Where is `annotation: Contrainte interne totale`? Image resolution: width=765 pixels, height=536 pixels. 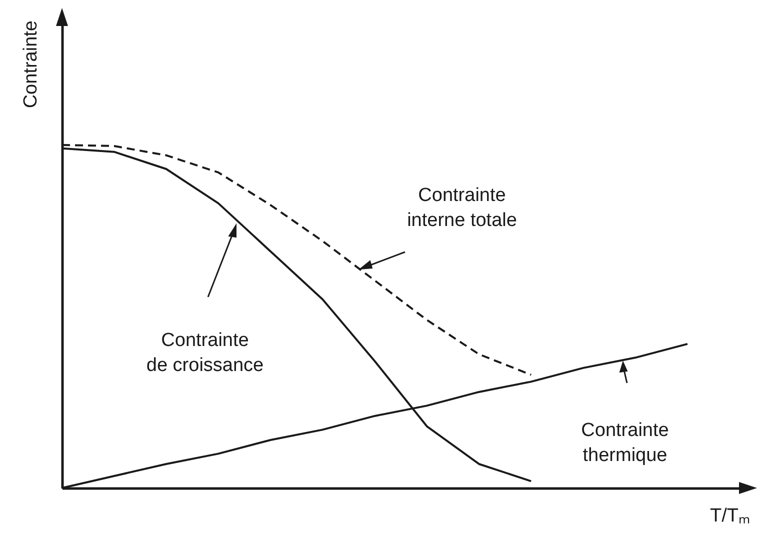
annotation: Contrainte interne totale is located at coordinates (462, 208).